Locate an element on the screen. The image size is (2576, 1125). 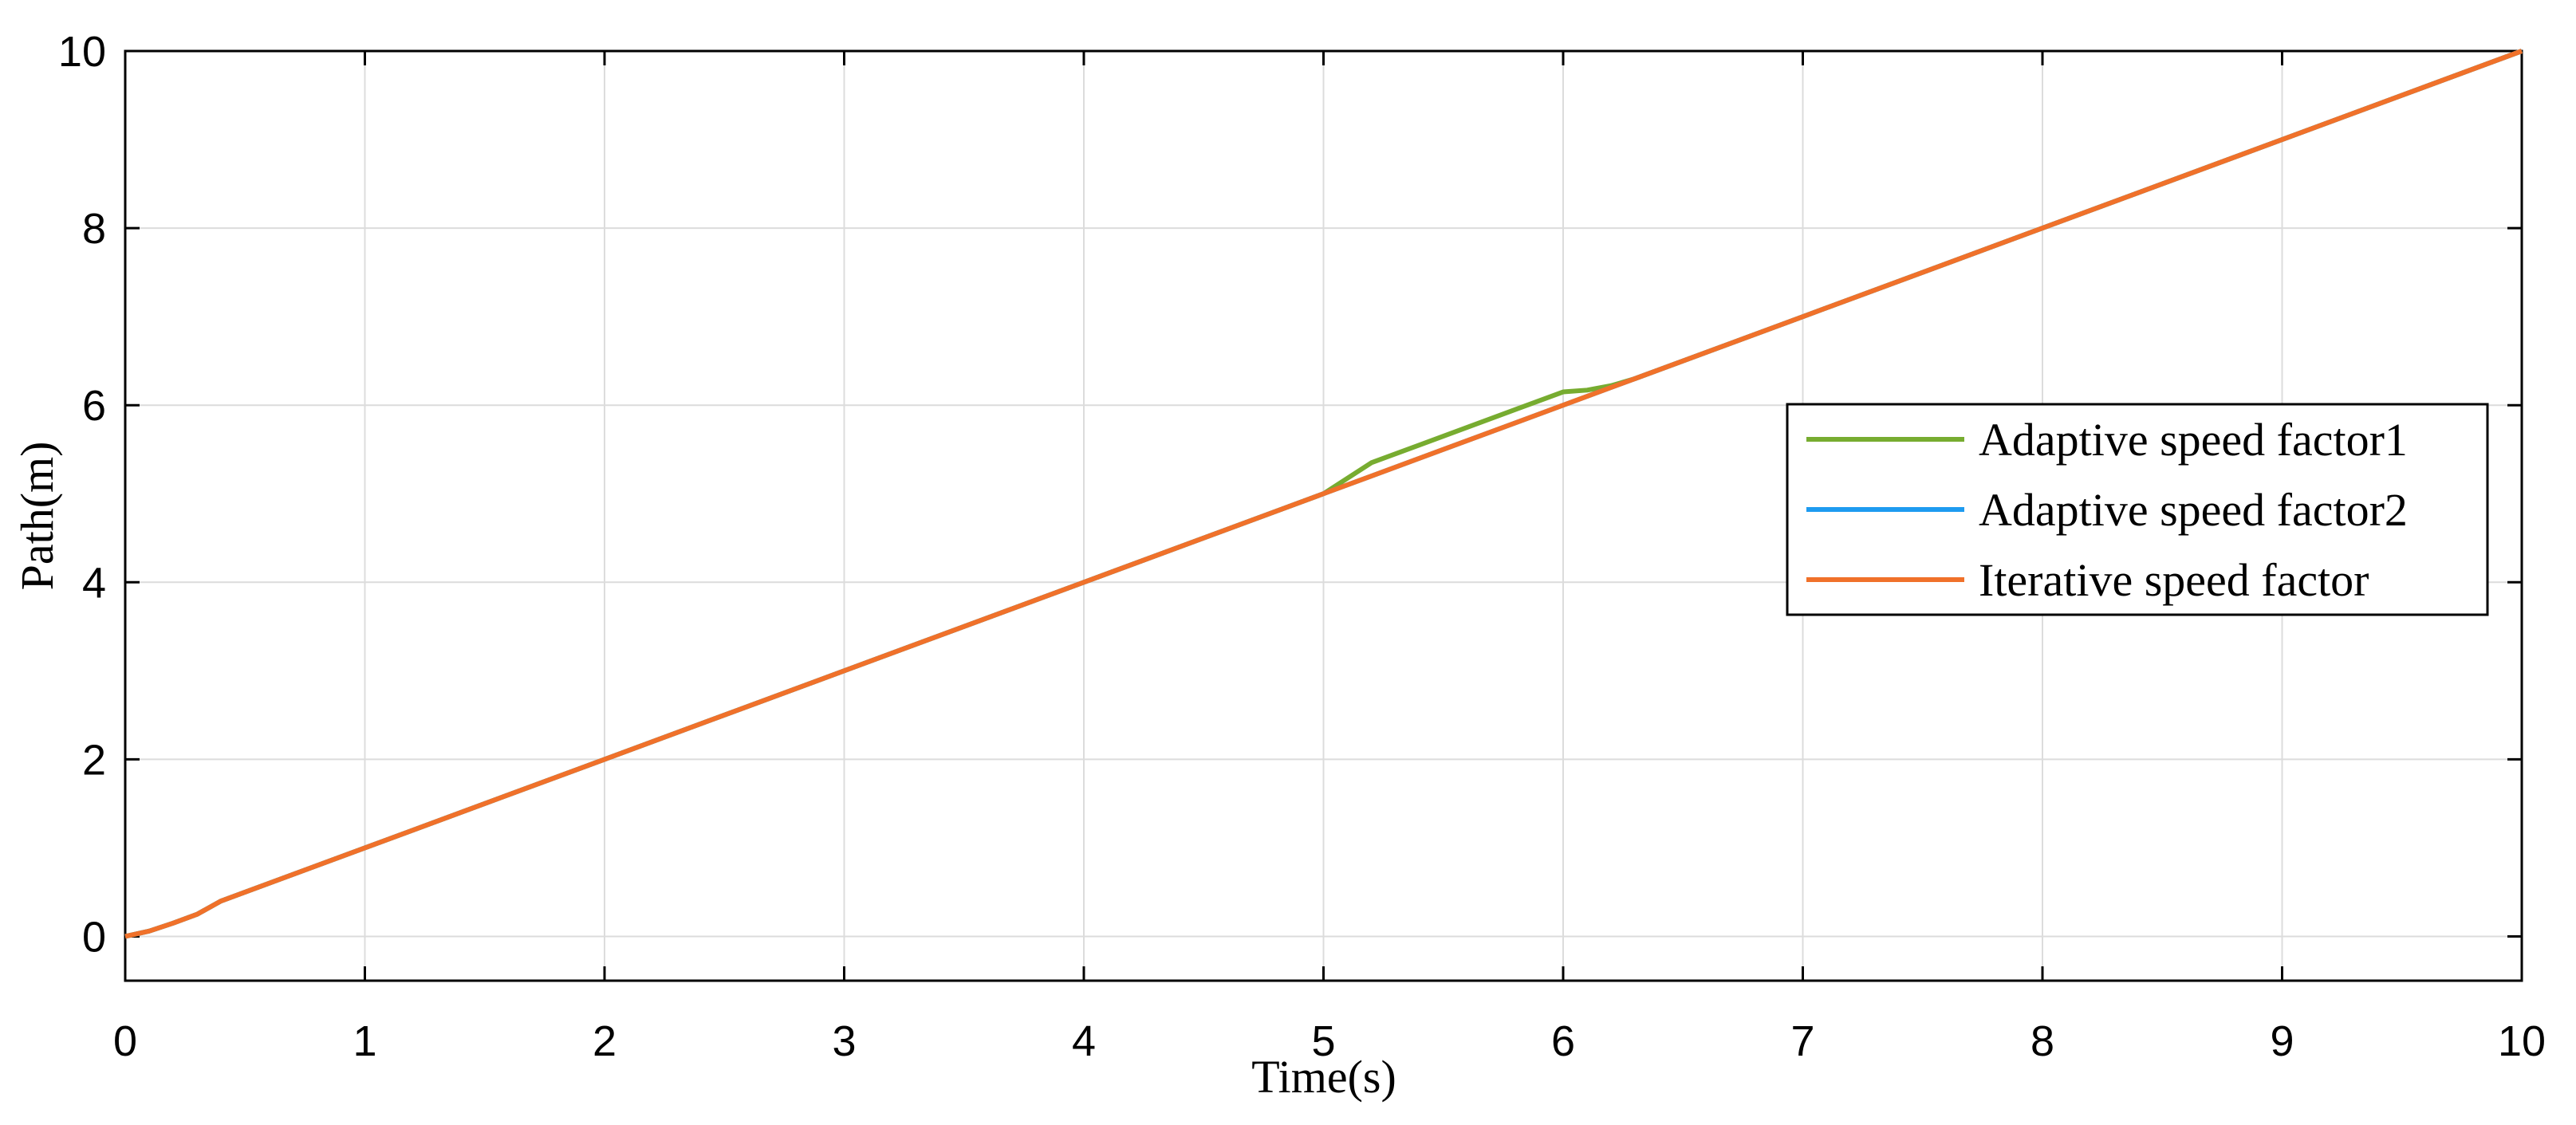
legend-label: Iterative speed factor is located at coordinates (2174, 580).